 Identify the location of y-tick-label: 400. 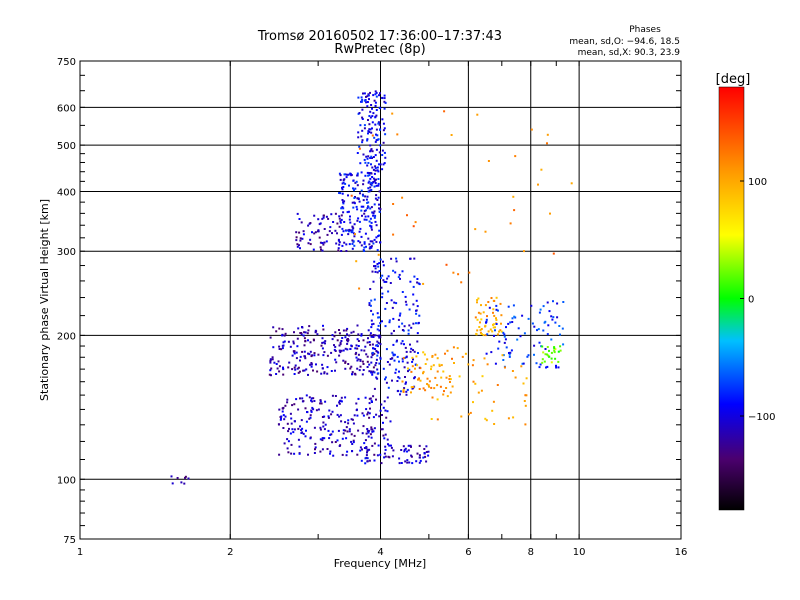
(66, 192).